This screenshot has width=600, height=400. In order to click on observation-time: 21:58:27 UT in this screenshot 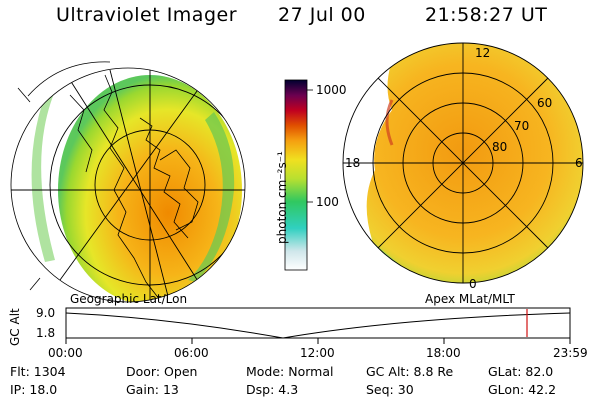, I will do `click(486, 15)`.